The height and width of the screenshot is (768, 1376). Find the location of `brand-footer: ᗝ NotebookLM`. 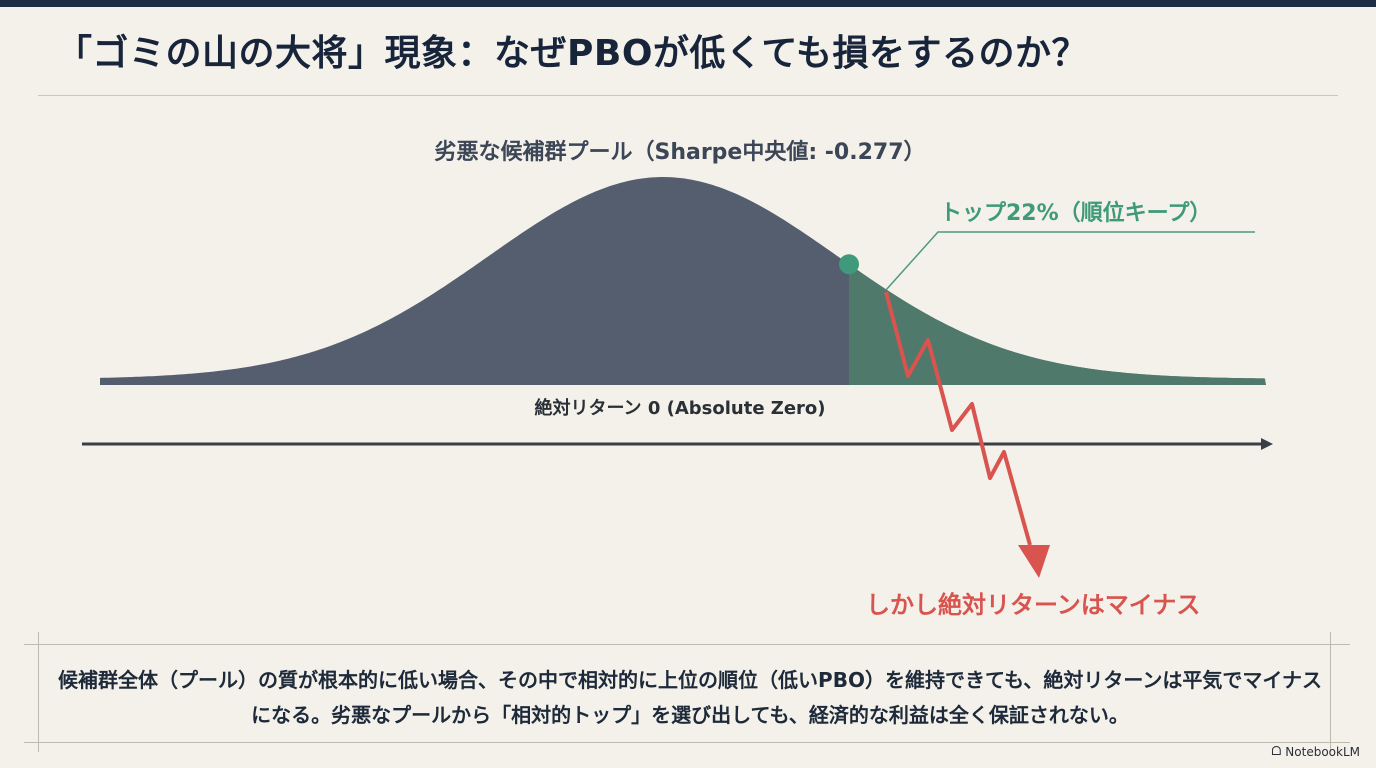

brand-footer: ᗝ NotebookLM is located at coordinates (1315, 751).